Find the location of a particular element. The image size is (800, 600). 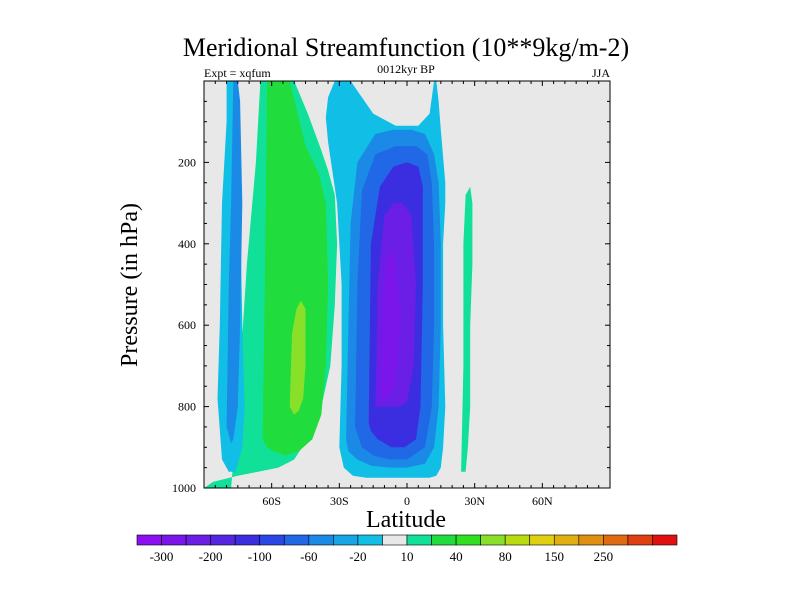

colorbar-label: -100 is located at coordinates (260, 556).